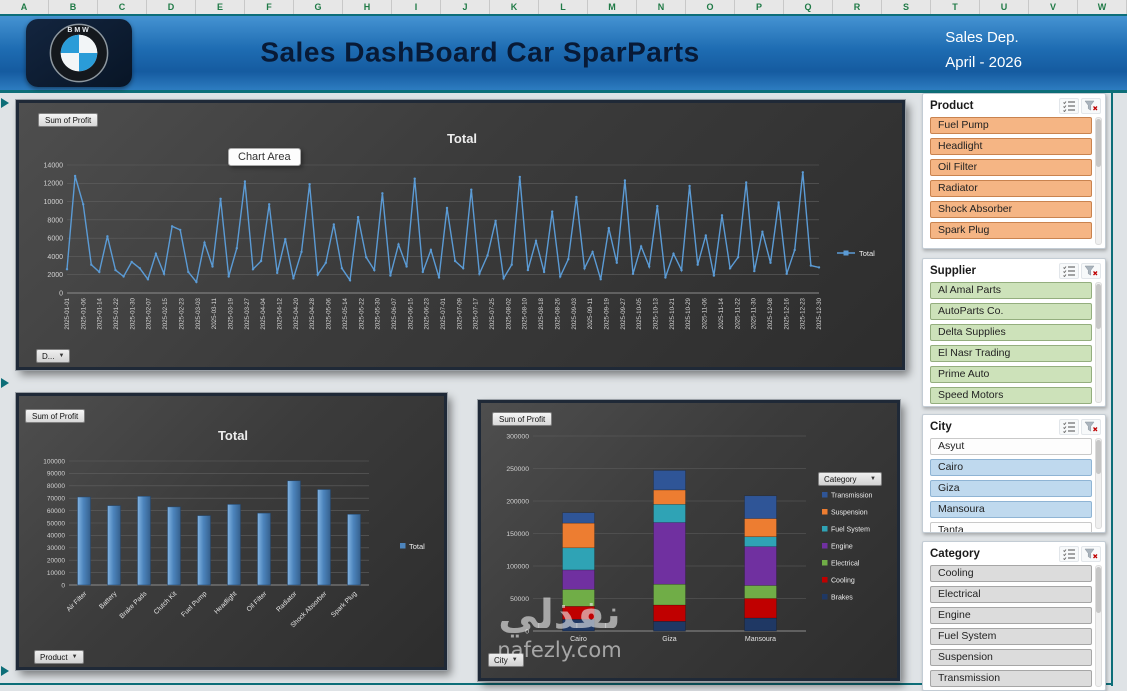 This screenshot has height=691, width=1127. Describe the element at coordinates (55, 239) in the screenshot. I see `svg-text: 6000` at that location.